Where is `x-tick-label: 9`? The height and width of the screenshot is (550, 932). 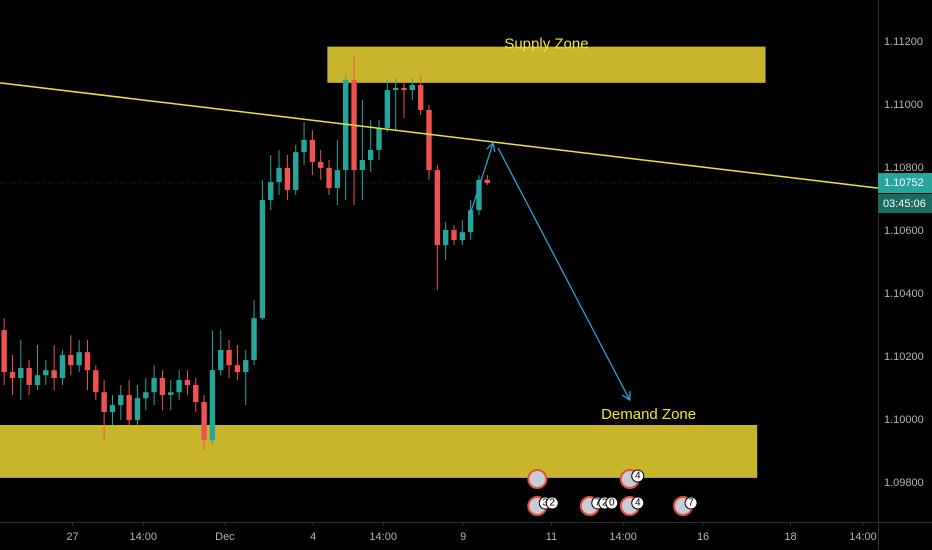
x-tick-label: 9 is located at coordinates (463, 537).